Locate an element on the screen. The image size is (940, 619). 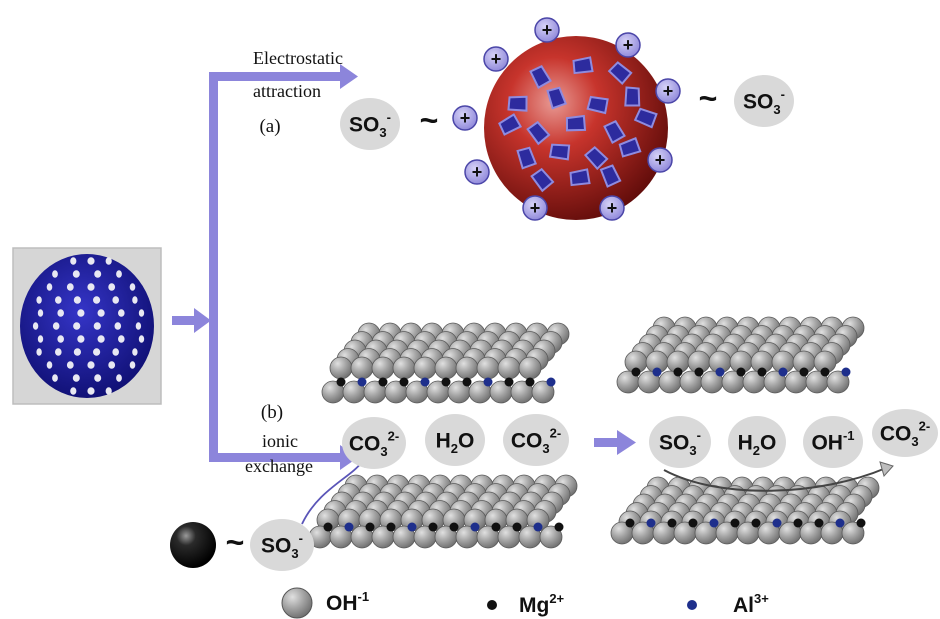
so3-ion-exchanged: SO3- is located at coordinates (680, 442).